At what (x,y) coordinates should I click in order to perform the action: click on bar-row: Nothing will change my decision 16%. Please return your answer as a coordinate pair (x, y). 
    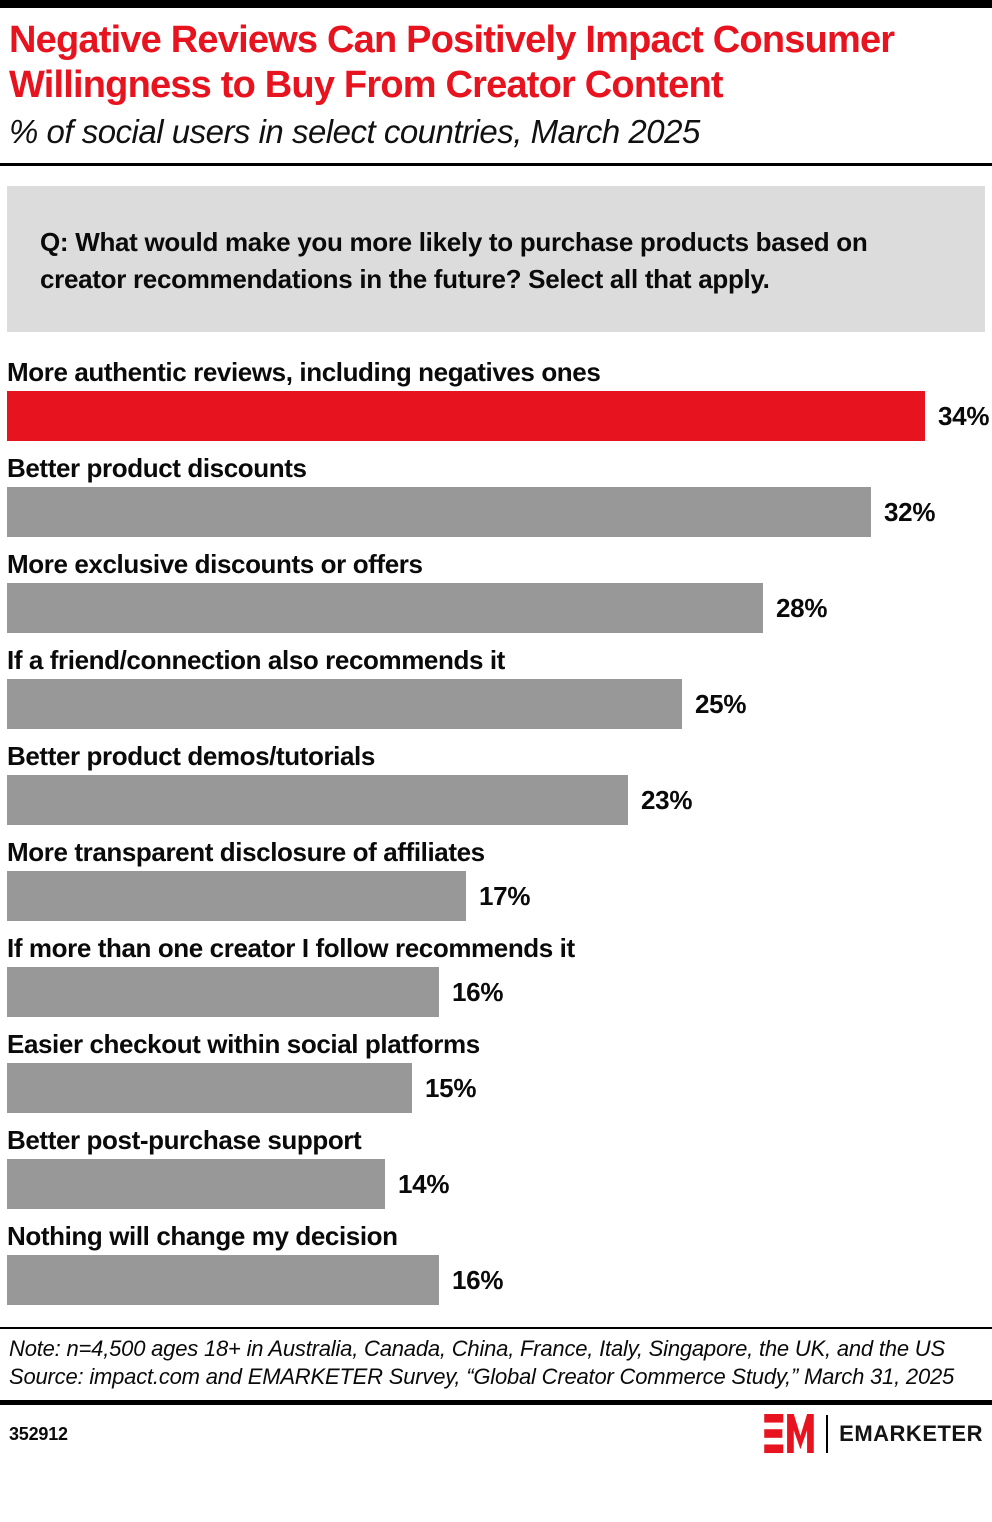
    Looking at the image, I should click on (496, 1262).